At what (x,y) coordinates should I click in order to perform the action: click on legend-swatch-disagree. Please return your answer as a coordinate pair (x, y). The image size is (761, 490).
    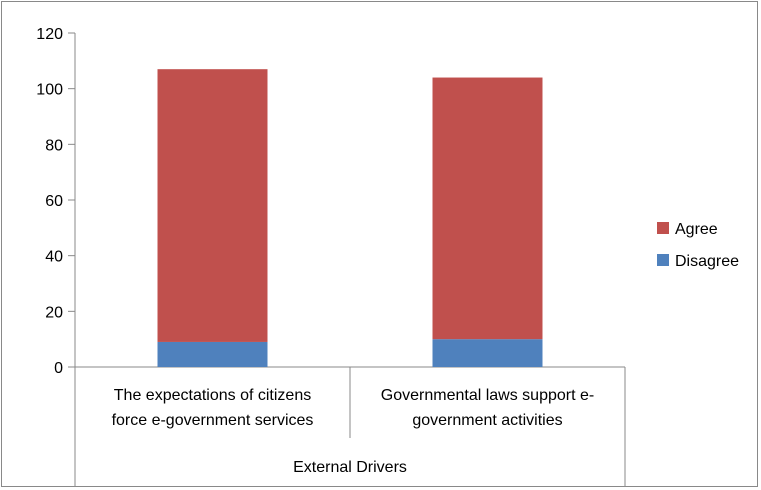
    Looking at the image, I should click on (663, 260).